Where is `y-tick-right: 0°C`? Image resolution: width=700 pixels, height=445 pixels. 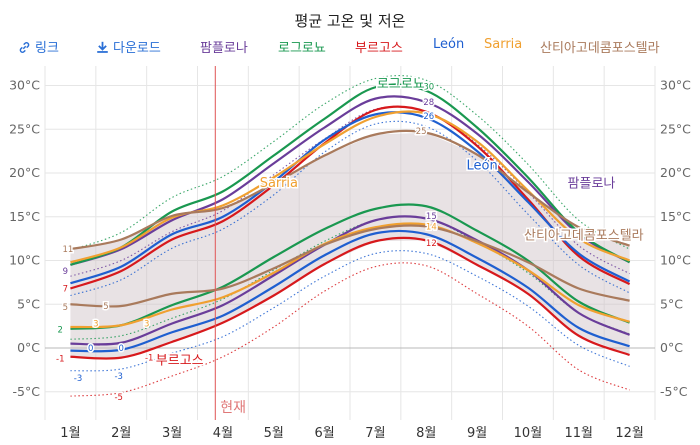
y-tick-right: 0°C is located at coordinates (671, 347).